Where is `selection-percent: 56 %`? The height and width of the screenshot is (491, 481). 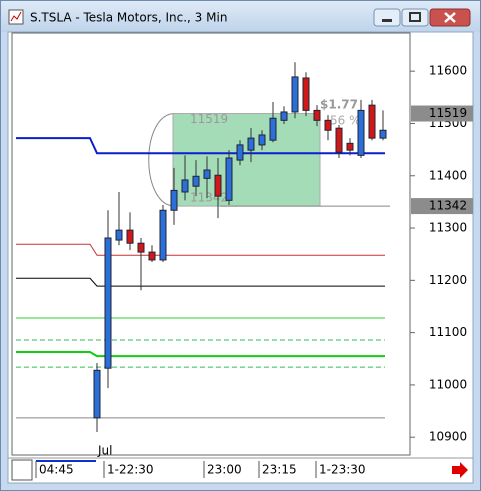
selection-percent: 56 % is located at coordinates (345, 121).